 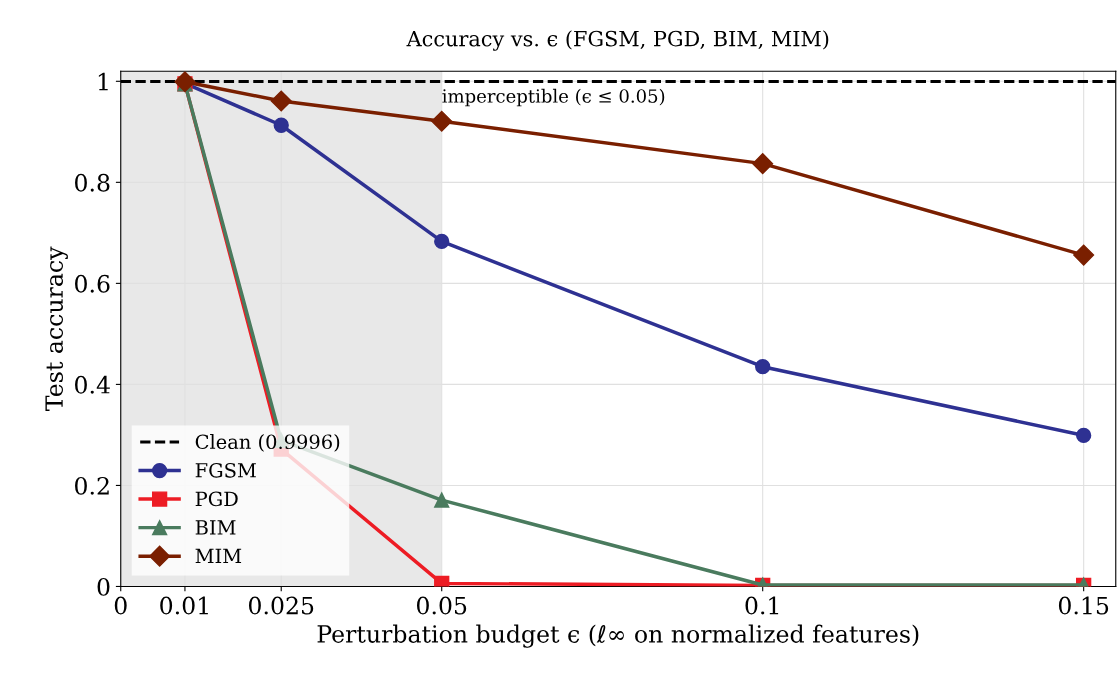 What do you see at coordinates (267, 443) in the screenshot?
I see `legend-label: Clean (0.9996)` at bounding box center [267, 443].